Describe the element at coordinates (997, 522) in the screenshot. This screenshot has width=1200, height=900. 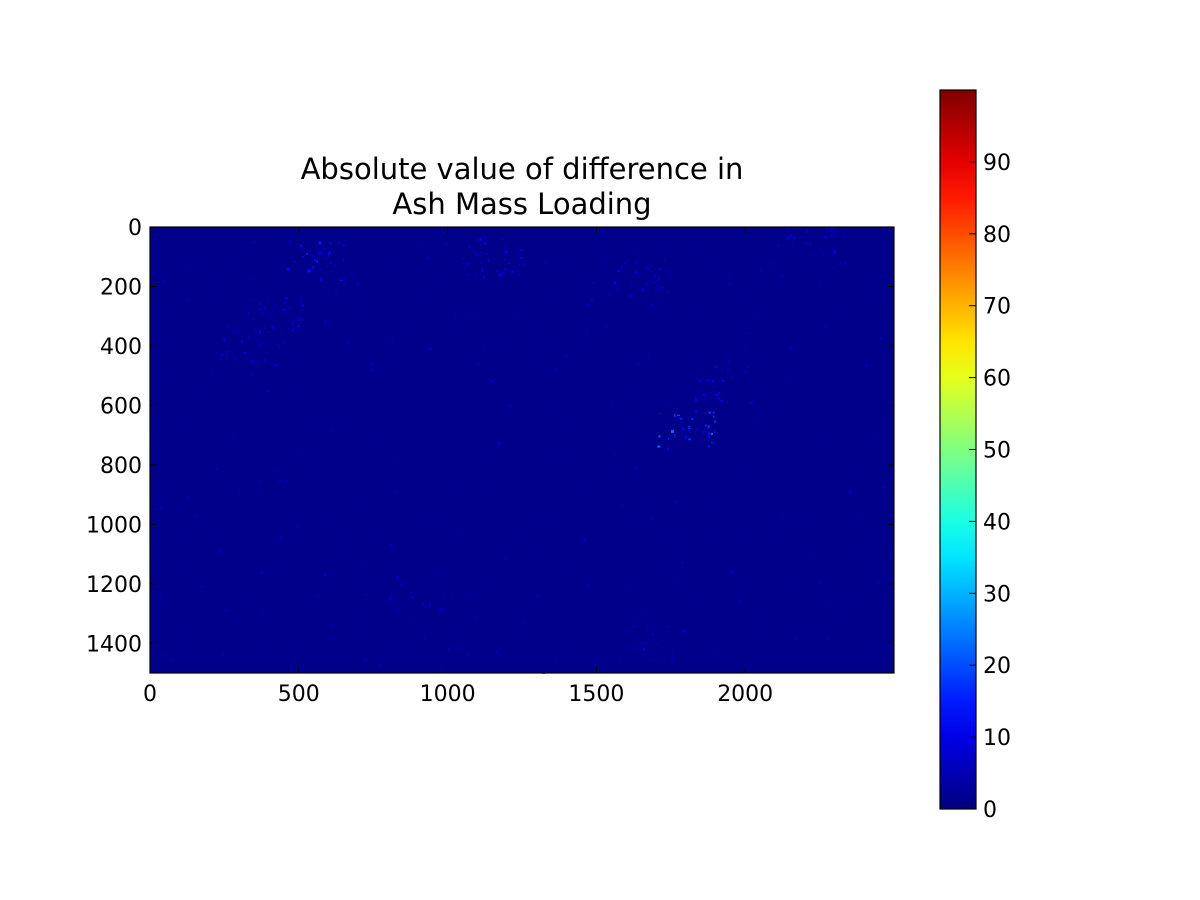
I see `colorbar-tick-label: 40` at that location.